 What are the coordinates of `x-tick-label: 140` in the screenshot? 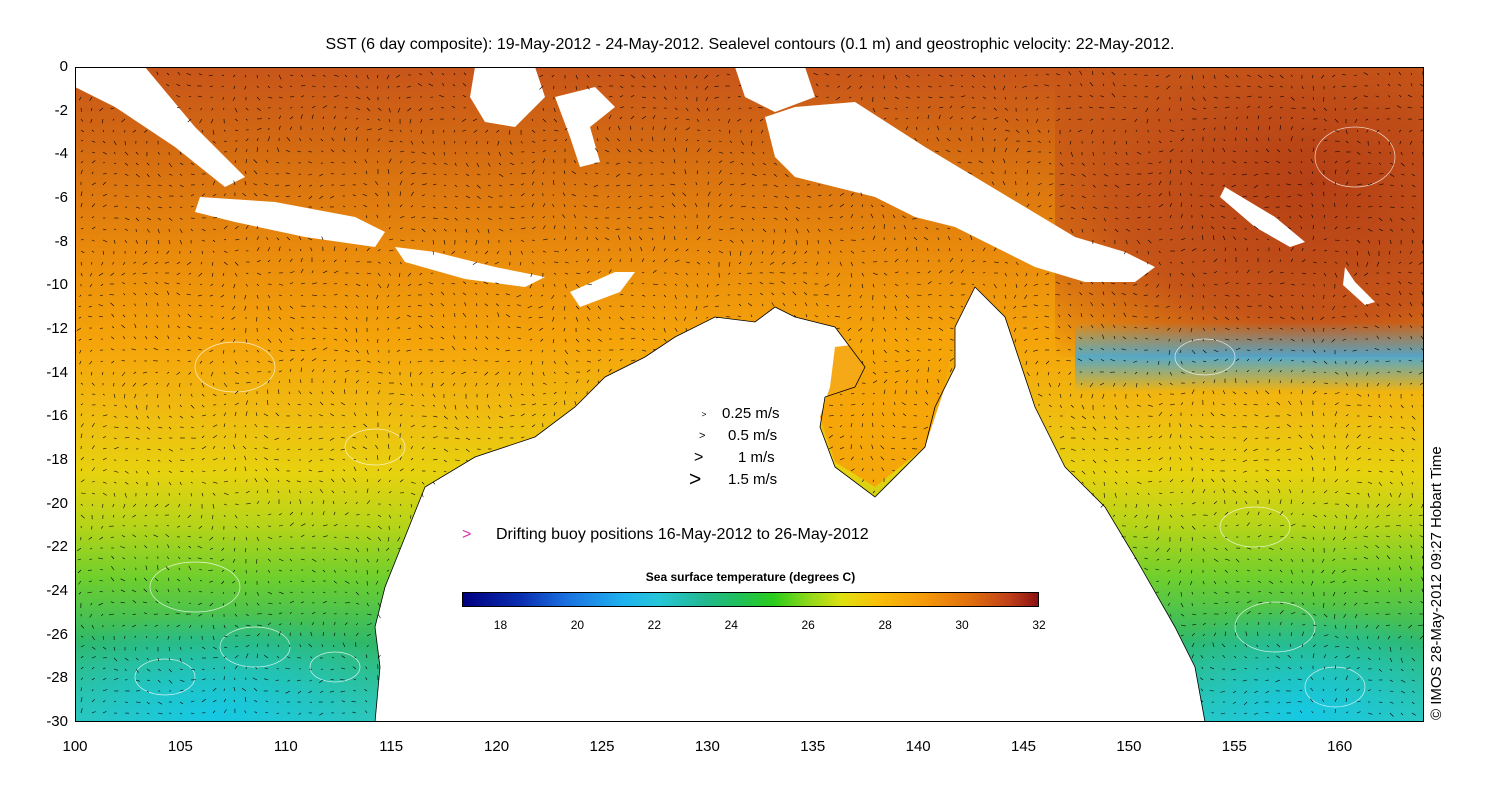 It's located at (918, 746).